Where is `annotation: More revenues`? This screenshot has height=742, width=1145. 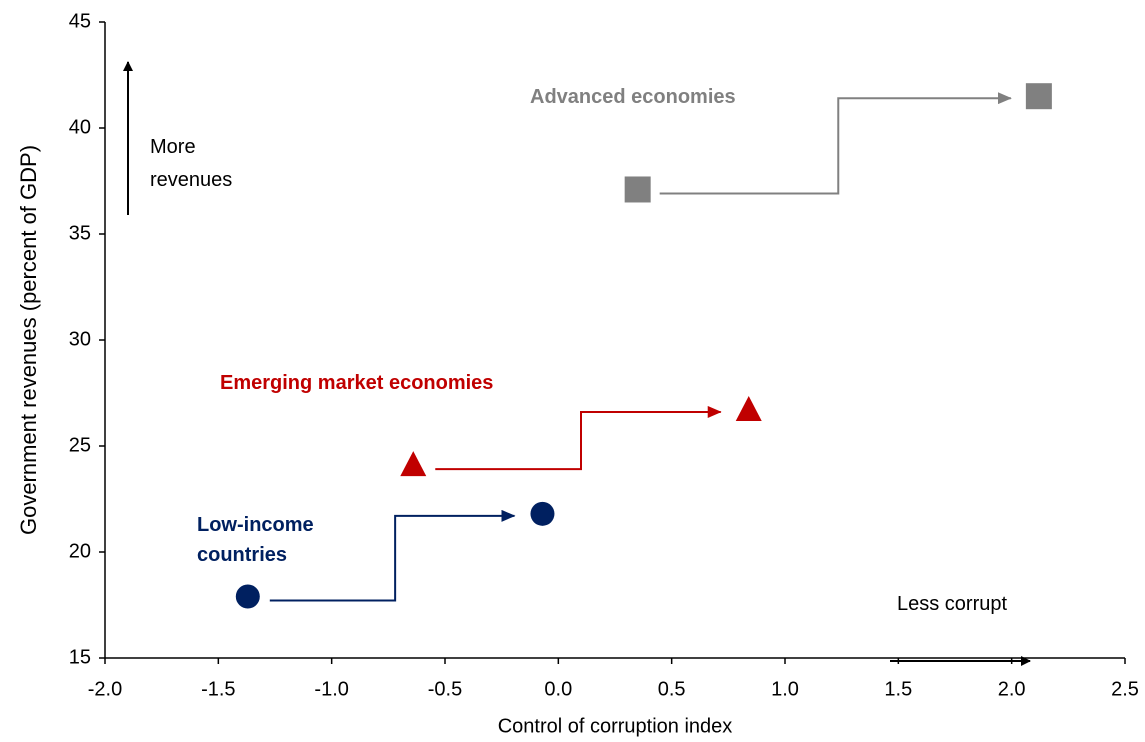
annotation: More revenues is located at coordinates (191, 163).